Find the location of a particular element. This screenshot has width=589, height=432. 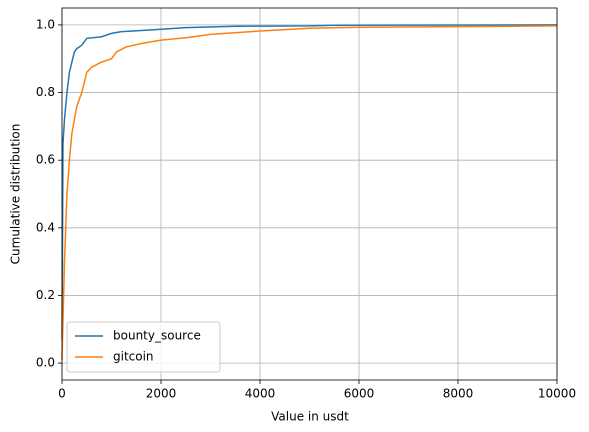

x-tick-label: 8000 is located at coordinates (458, 394).